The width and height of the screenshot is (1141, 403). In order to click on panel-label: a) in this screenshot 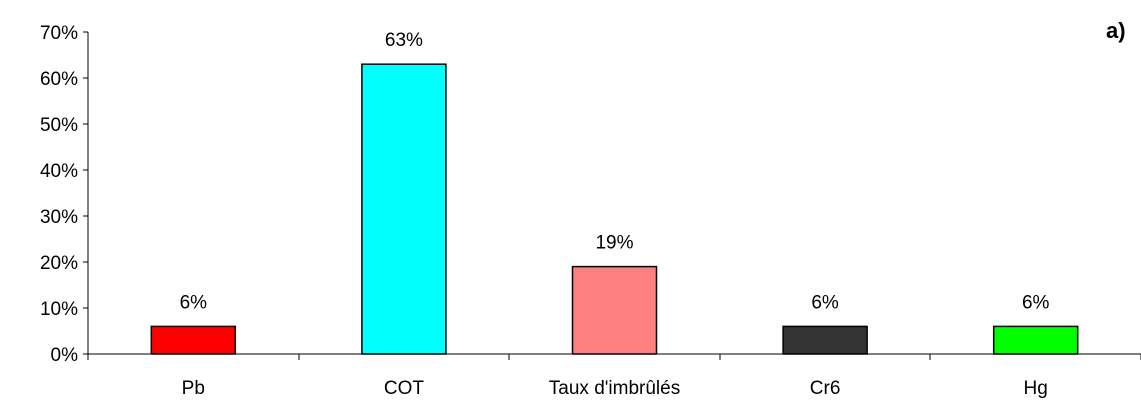, I will do `click(1116, 30)`.